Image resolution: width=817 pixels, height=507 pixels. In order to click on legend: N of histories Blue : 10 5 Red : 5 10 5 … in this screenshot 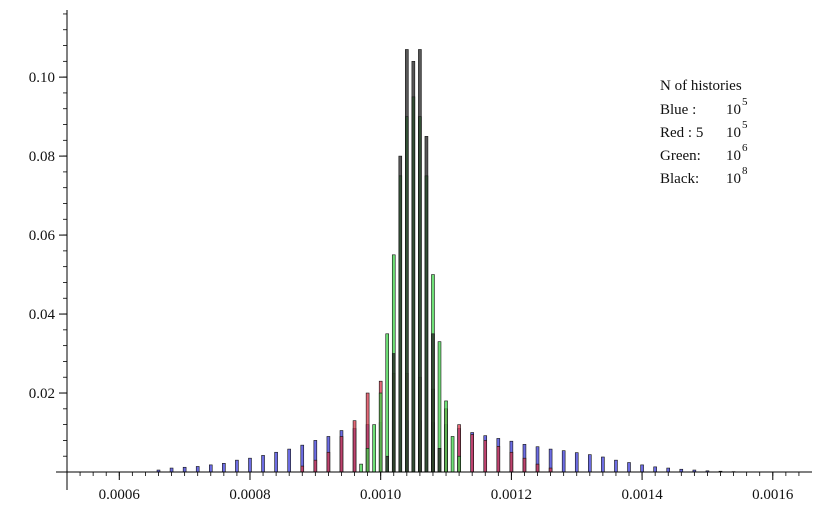, I will do `click(704, 132)`.